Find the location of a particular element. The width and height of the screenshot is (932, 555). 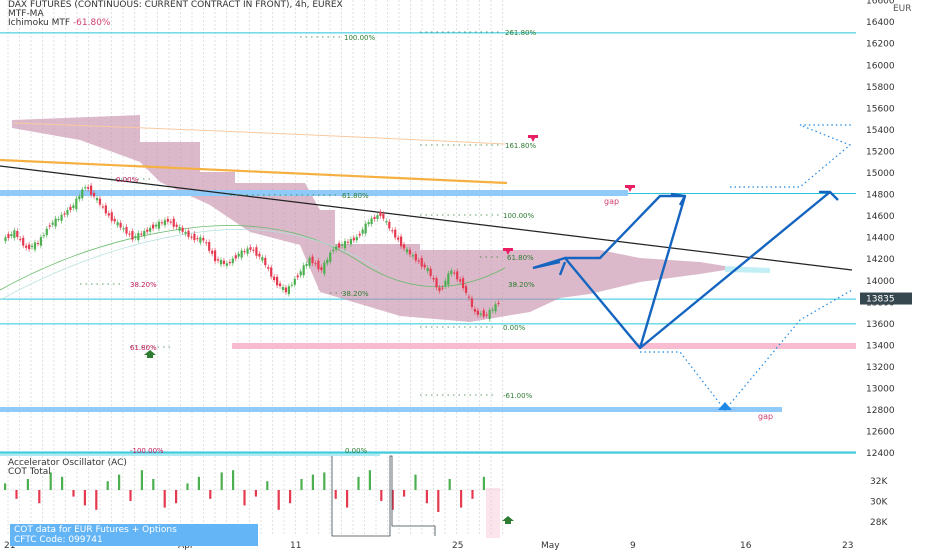

price-axis-label: 12400 is located at coordinates (880, 454).